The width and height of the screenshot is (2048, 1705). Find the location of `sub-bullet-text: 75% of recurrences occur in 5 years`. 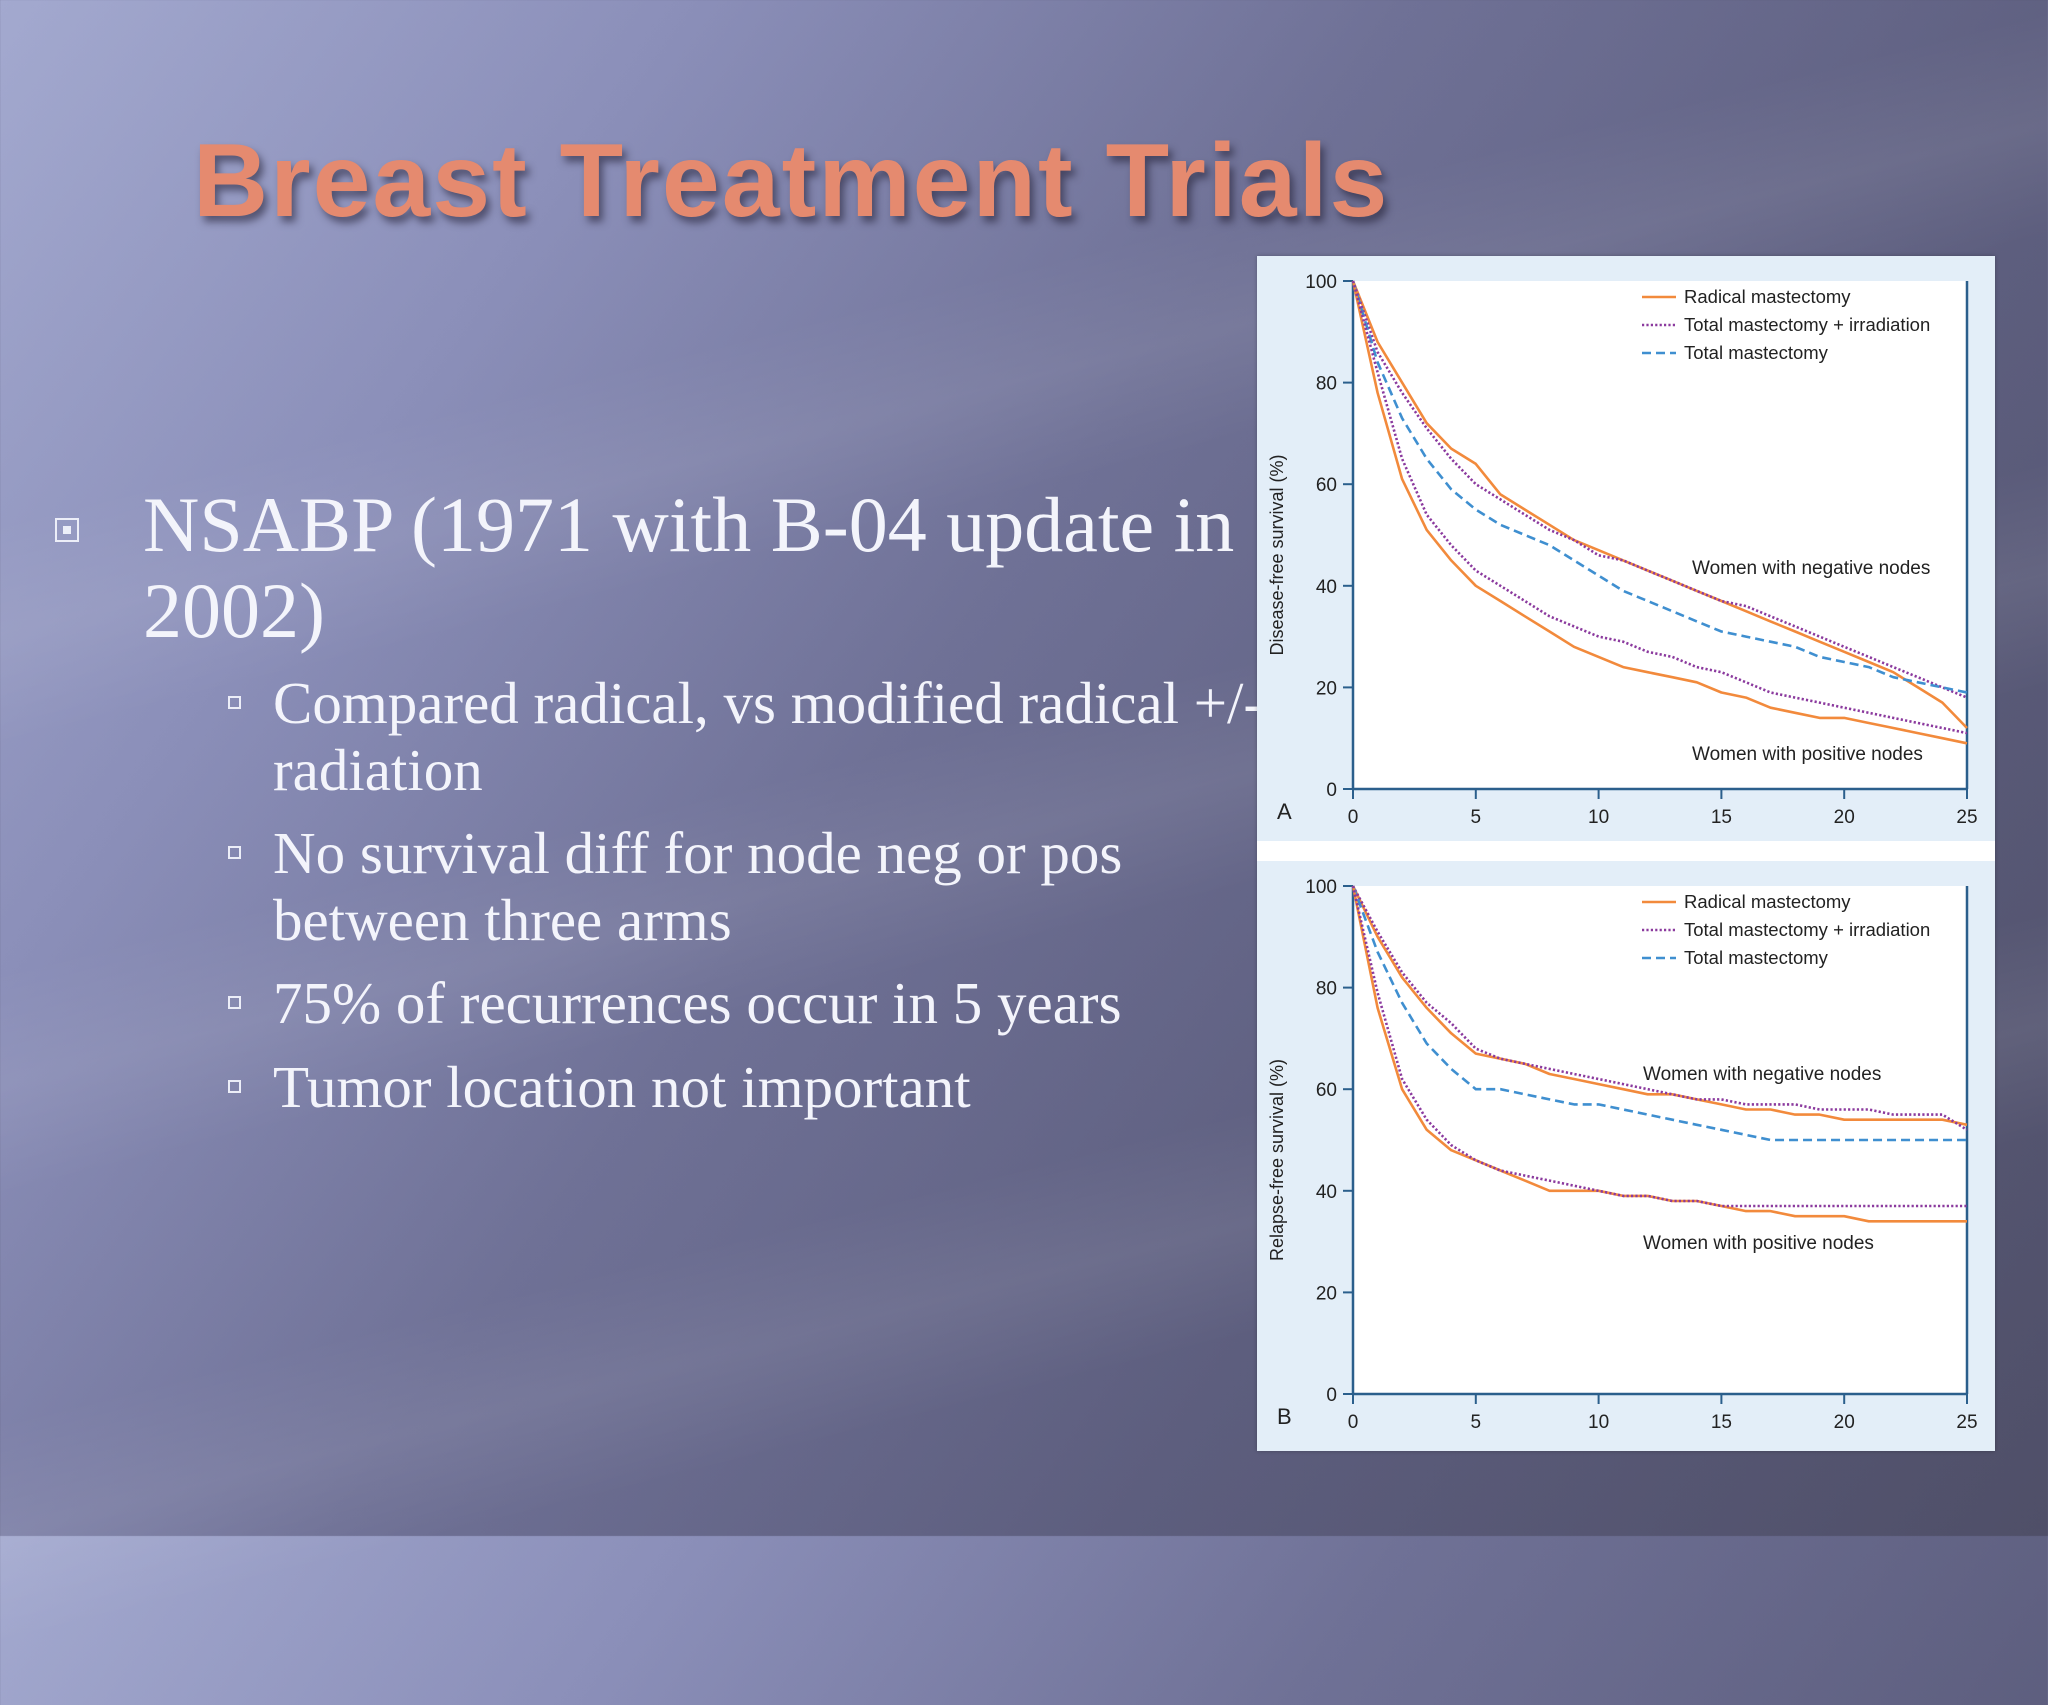

sub-bullet-text: 75% of recurrences occur in 5 years is located at coordinates (697, 1003).